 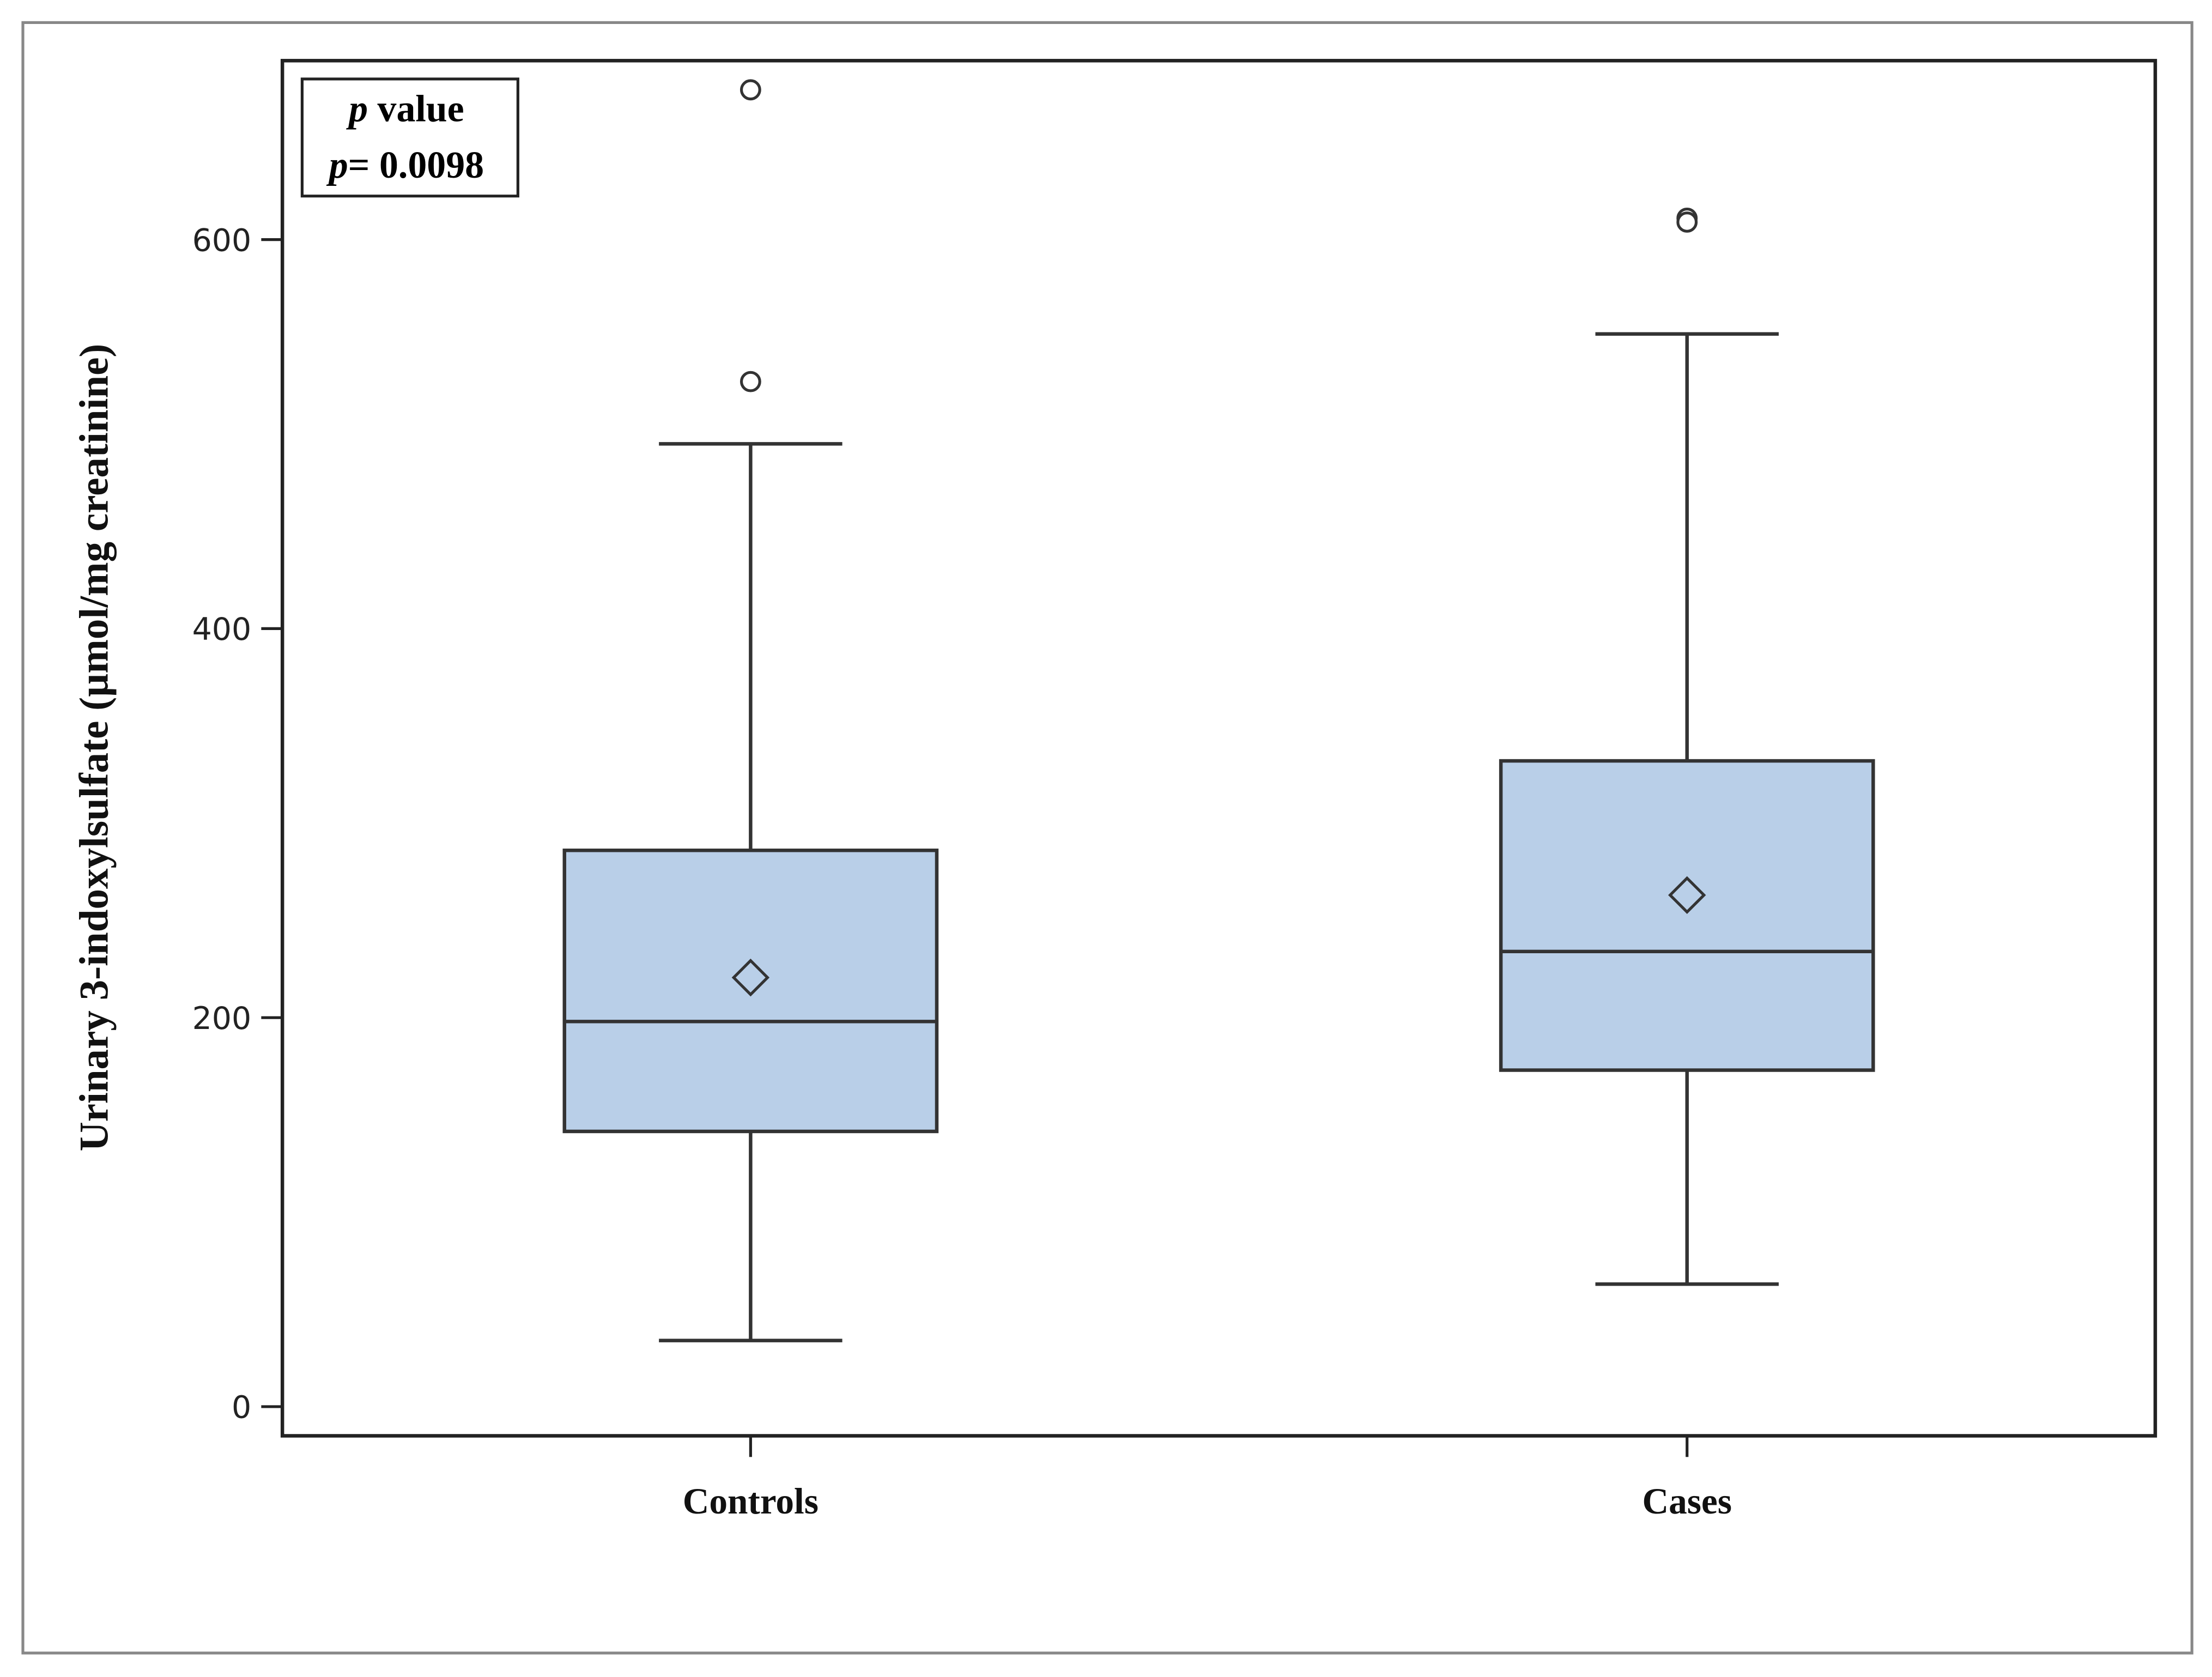 I want to click on y-tick-label: 200, so click(x=222, y=1019).